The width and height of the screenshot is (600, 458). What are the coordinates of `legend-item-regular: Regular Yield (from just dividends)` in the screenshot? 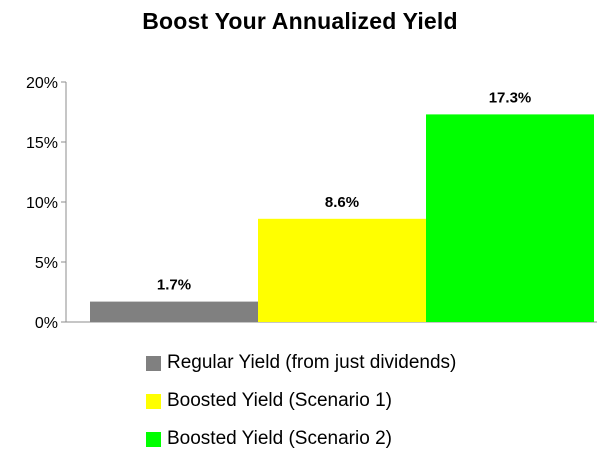 It's located at (301, 363).